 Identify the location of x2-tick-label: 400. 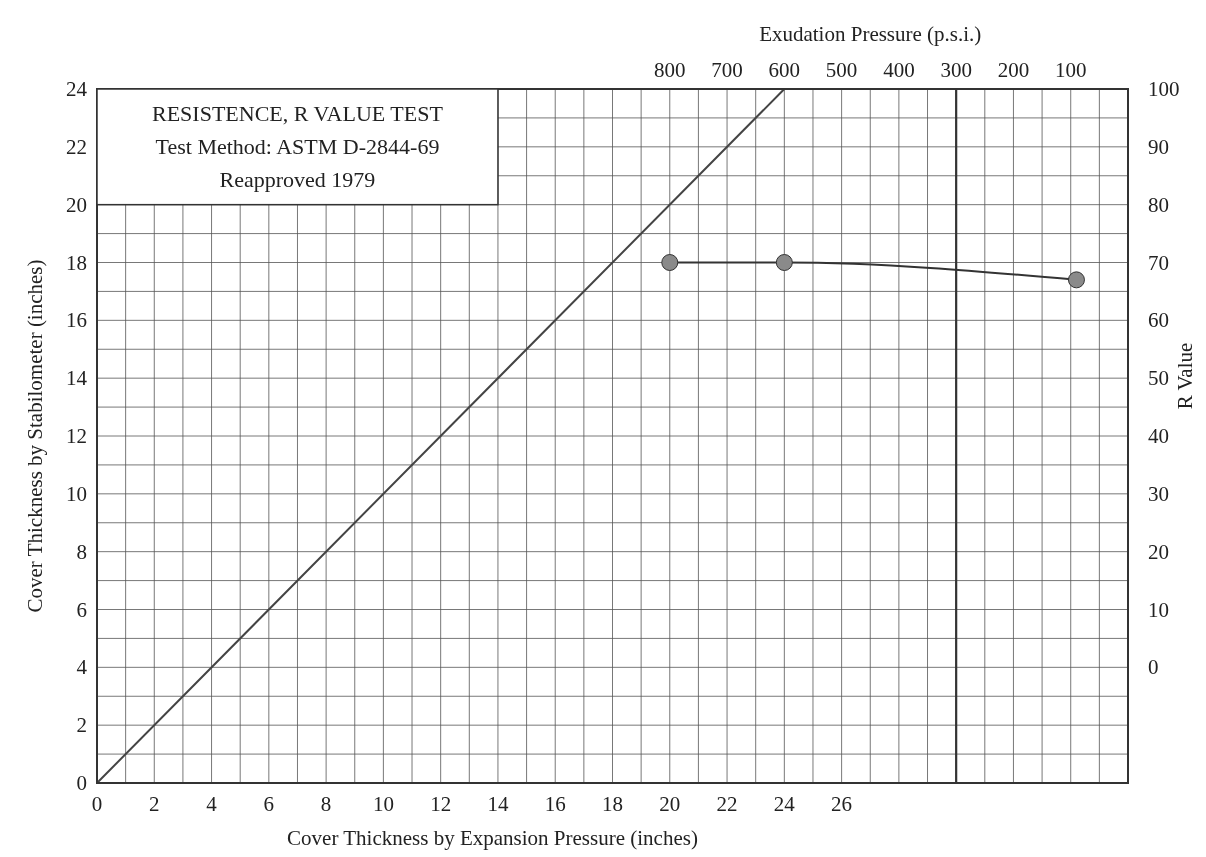
(899, 70).